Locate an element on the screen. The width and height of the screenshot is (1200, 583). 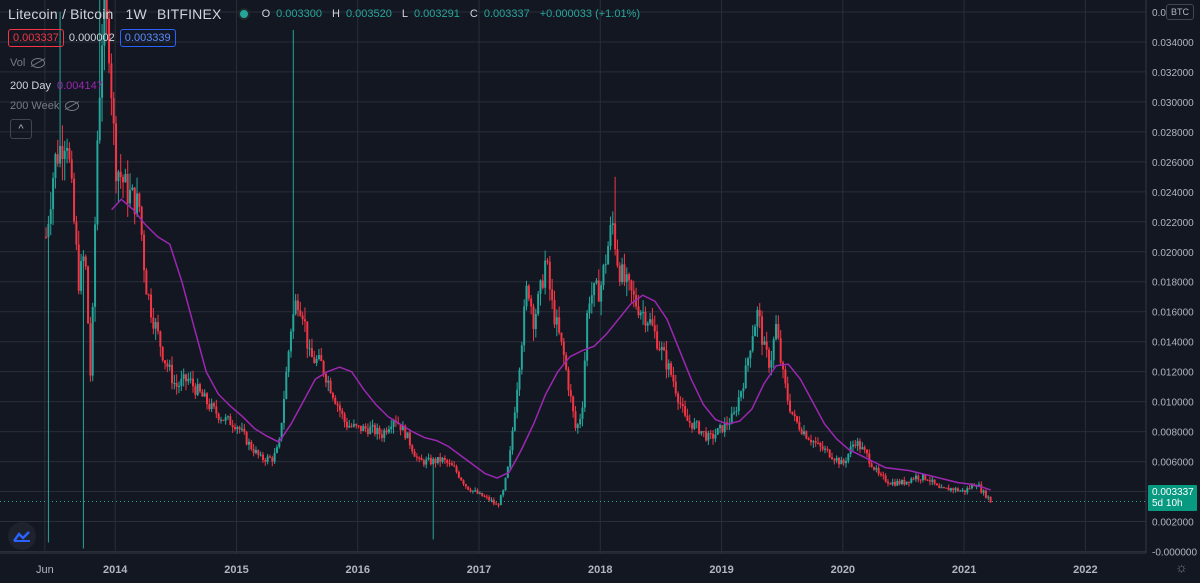
indicator-vol: Vol is located at coordinates (28, 63).